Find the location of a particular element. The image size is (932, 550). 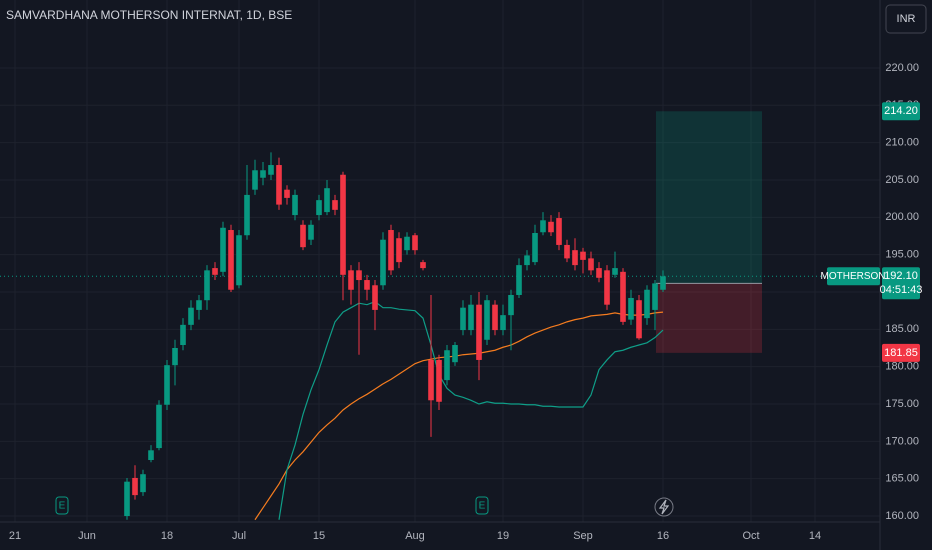

y-tick-label: 205.00 is located at coordinates (902, 180).